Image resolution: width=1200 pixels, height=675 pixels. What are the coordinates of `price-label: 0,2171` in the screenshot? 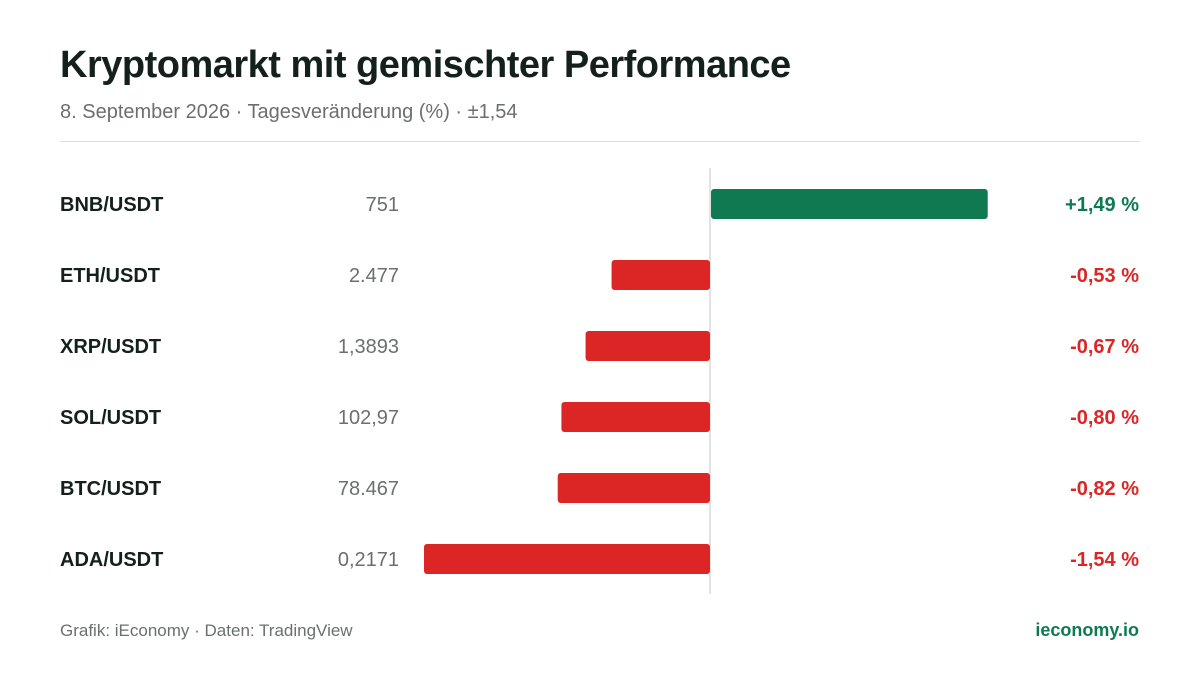 It's located at (368, 560).